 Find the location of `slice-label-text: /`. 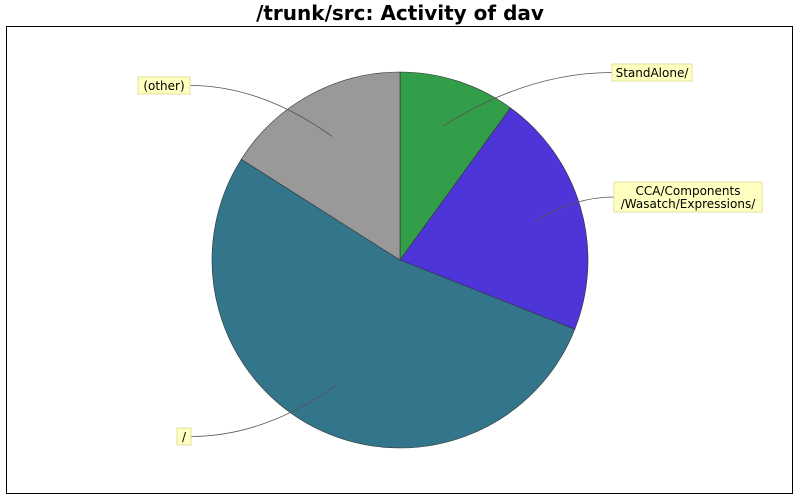

slice-label-text: / is located at coordinates (184, 437).